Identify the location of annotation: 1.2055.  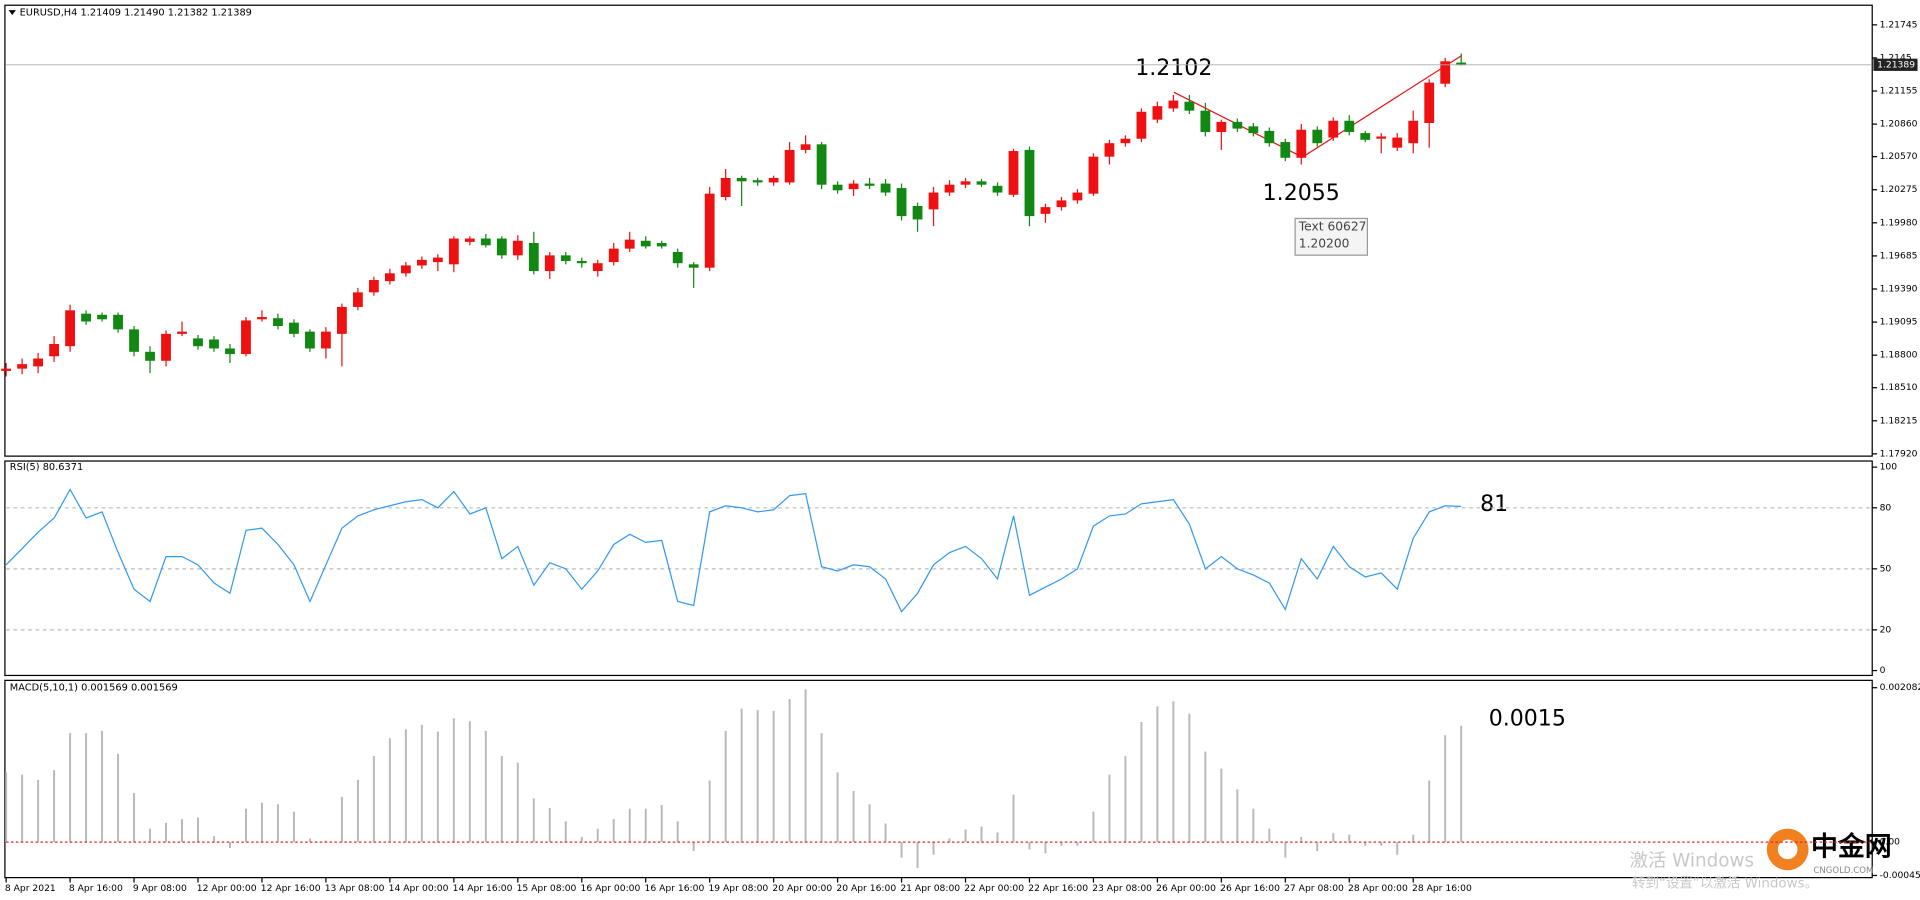
(1301, 193).